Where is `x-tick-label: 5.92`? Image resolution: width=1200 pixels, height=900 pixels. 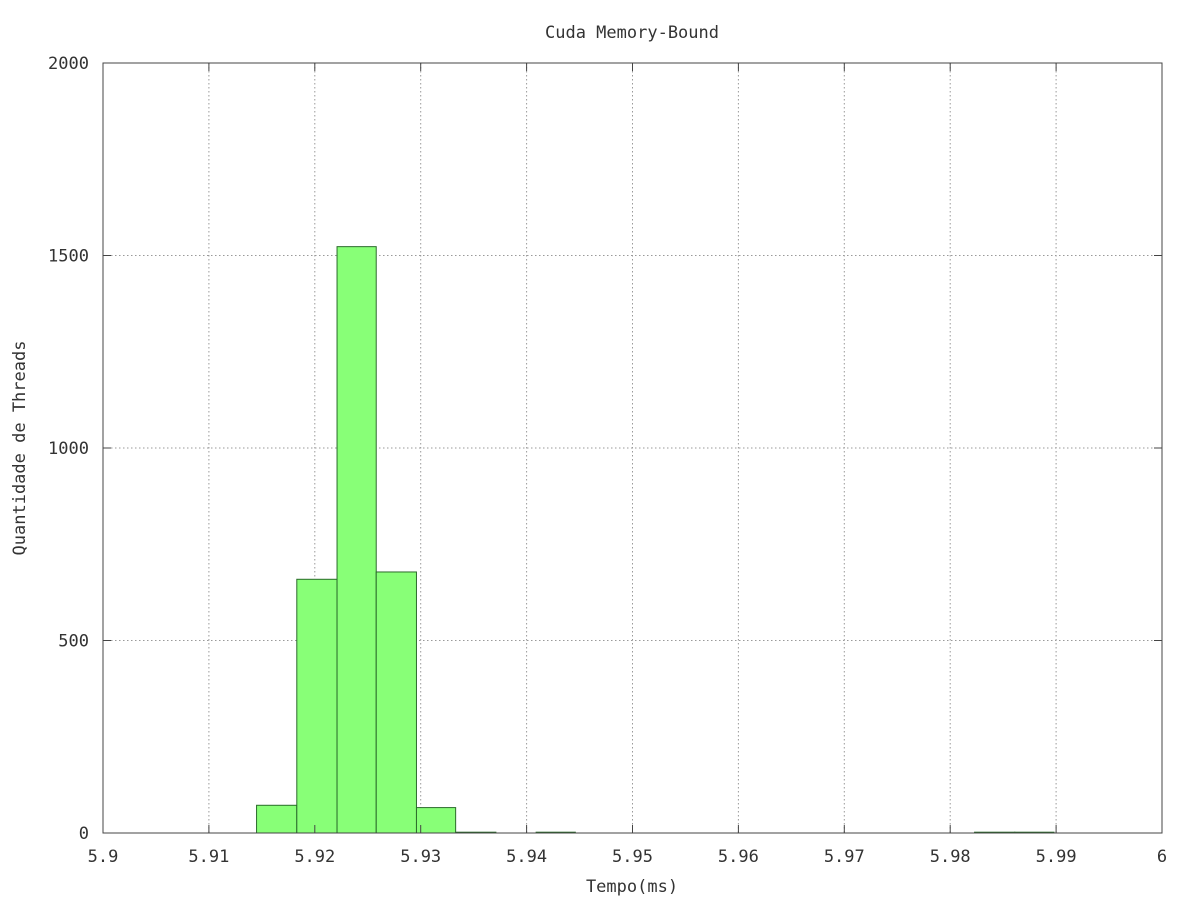 x-tick-label: 5.92 is located at coordinates (314, 857).